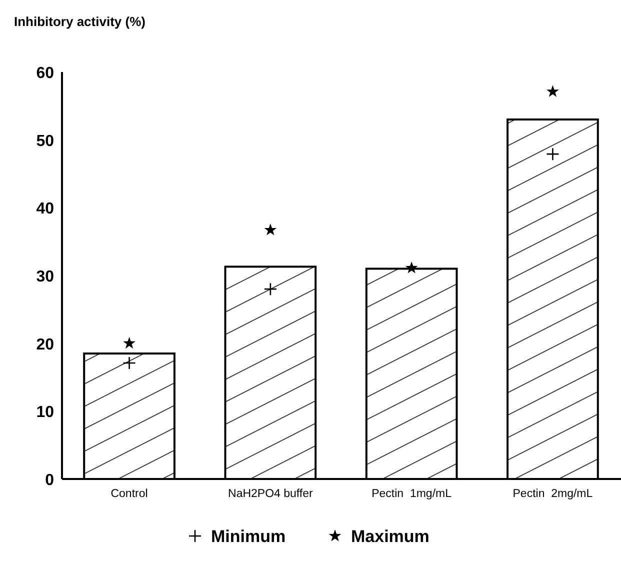  Describe the element at coordinates (270, 494) in the screenshot. I see `x-tick-label: NaH2PO4 buffer` at that location.